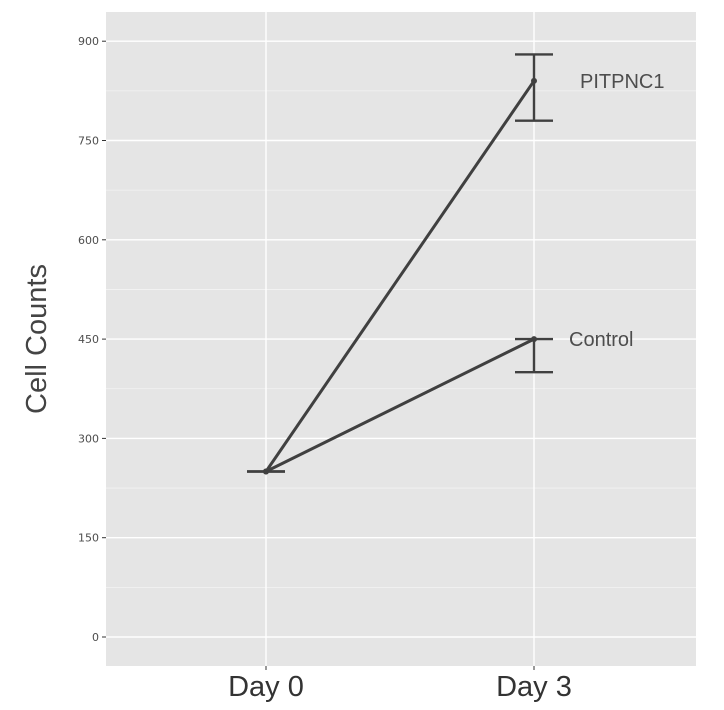 The width and height of the screenshot is (724, 710). What do you see at coordinates (88, 538) in the screenshot?
I see `y-tick-label: 150` at bounding box center [88, 538].